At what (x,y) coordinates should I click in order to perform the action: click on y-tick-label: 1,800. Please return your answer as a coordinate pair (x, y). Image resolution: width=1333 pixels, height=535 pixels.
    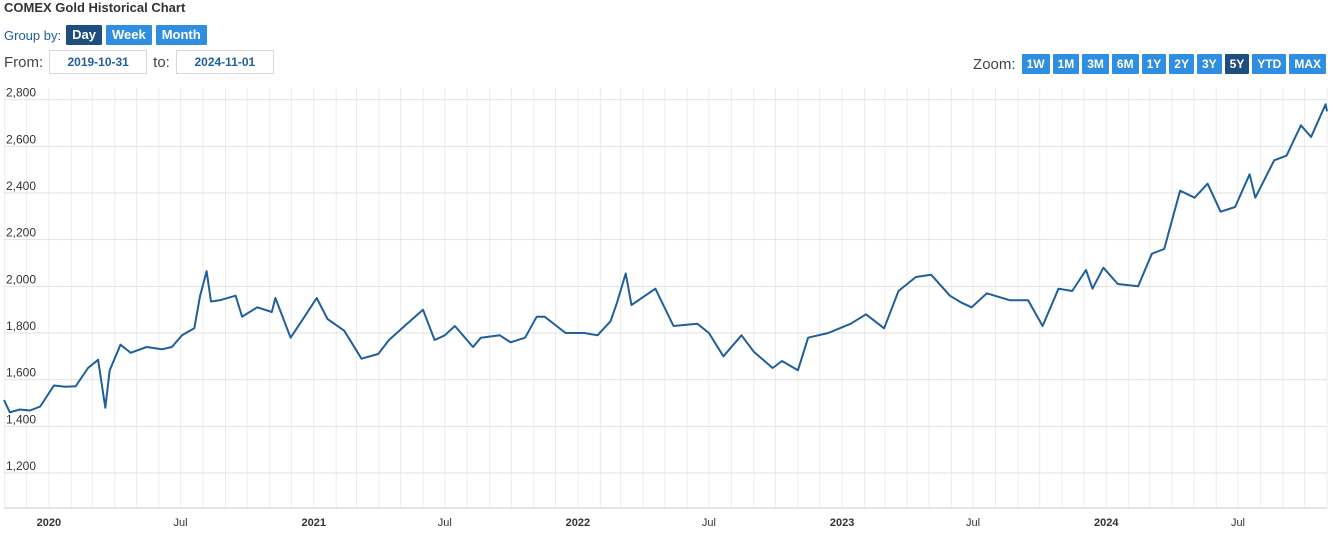
    Looking at the image, I should click on (21, 326).